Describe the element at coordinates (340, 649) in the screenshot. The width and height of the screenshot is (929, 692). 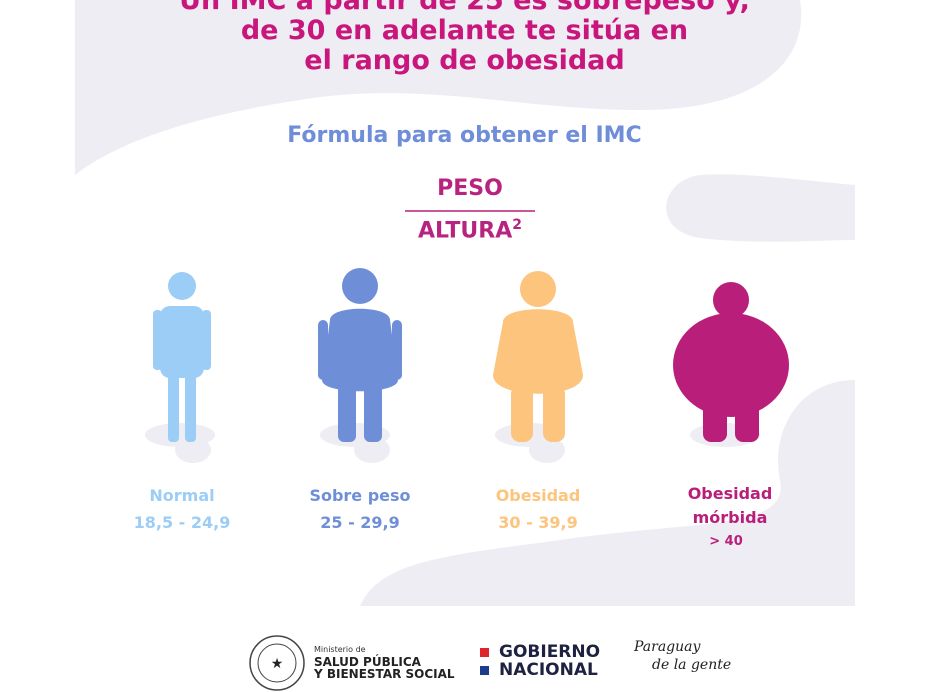
I see `ministry-prefix: Ministerio de` at that location.